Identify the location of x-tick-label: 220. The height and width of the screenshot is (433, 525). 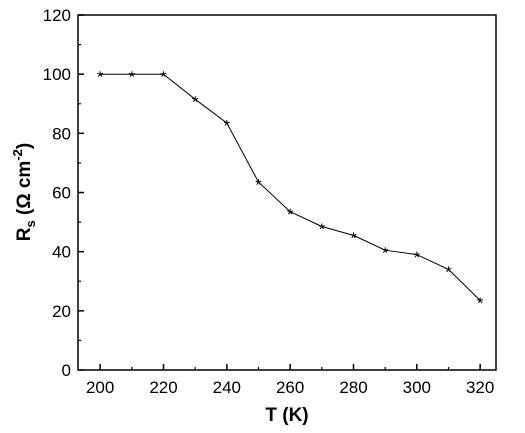
(163, 387).